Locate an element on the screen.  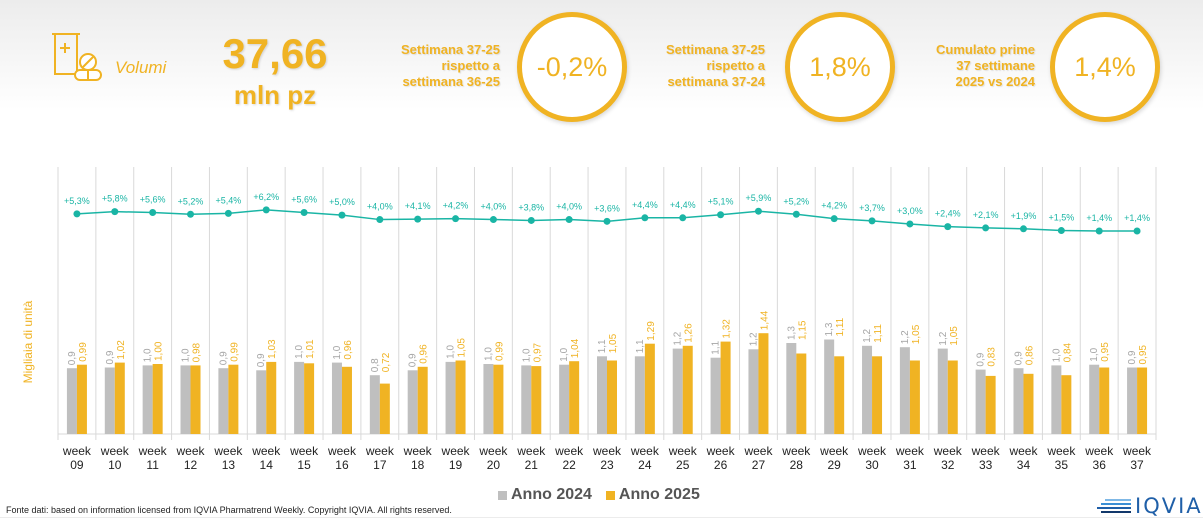
bar-label-2025: 0,72 is located at coordinates (386, 362).